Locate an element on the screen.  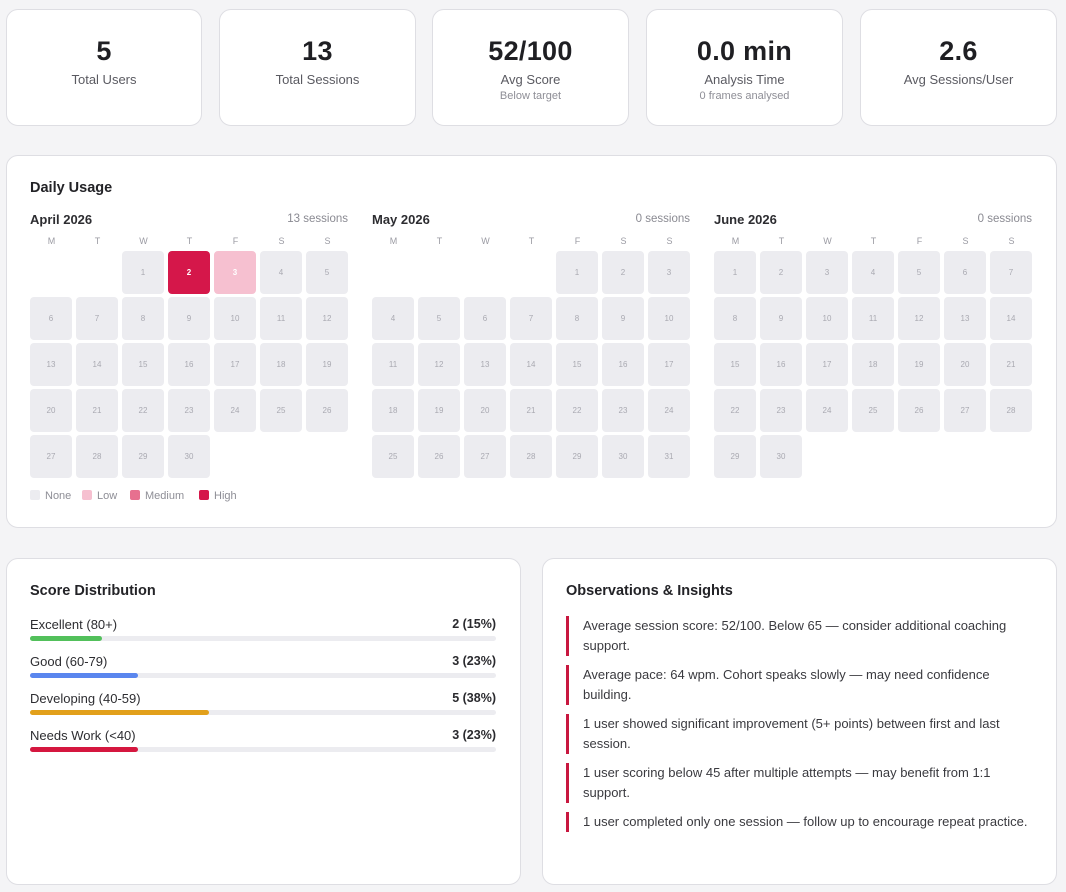
score-bar-fill is located at coordinates (120, 712).